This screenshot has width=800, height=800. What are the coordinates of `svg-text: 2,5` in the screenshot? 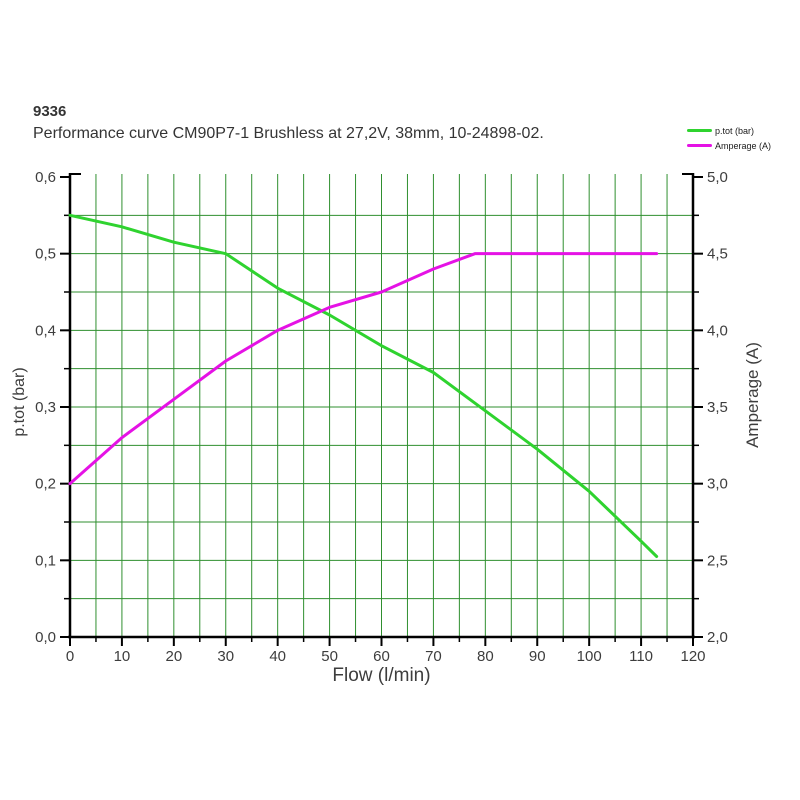 It's located at (717, 560).